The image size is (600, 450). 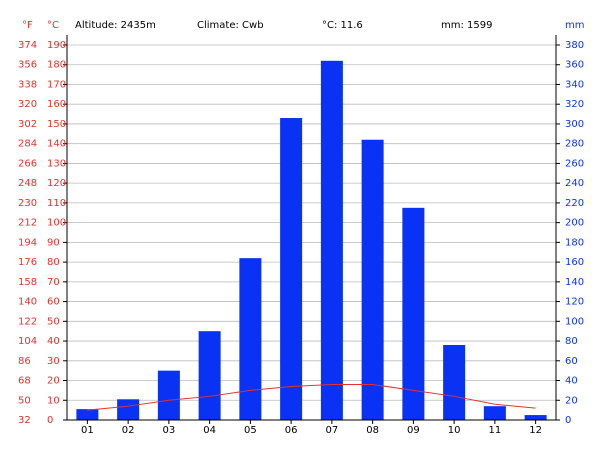 What do you see at coordinates (209, 430) in the screenshot?
I see `x-tick-label: 04` at bounding box center [209, 430].